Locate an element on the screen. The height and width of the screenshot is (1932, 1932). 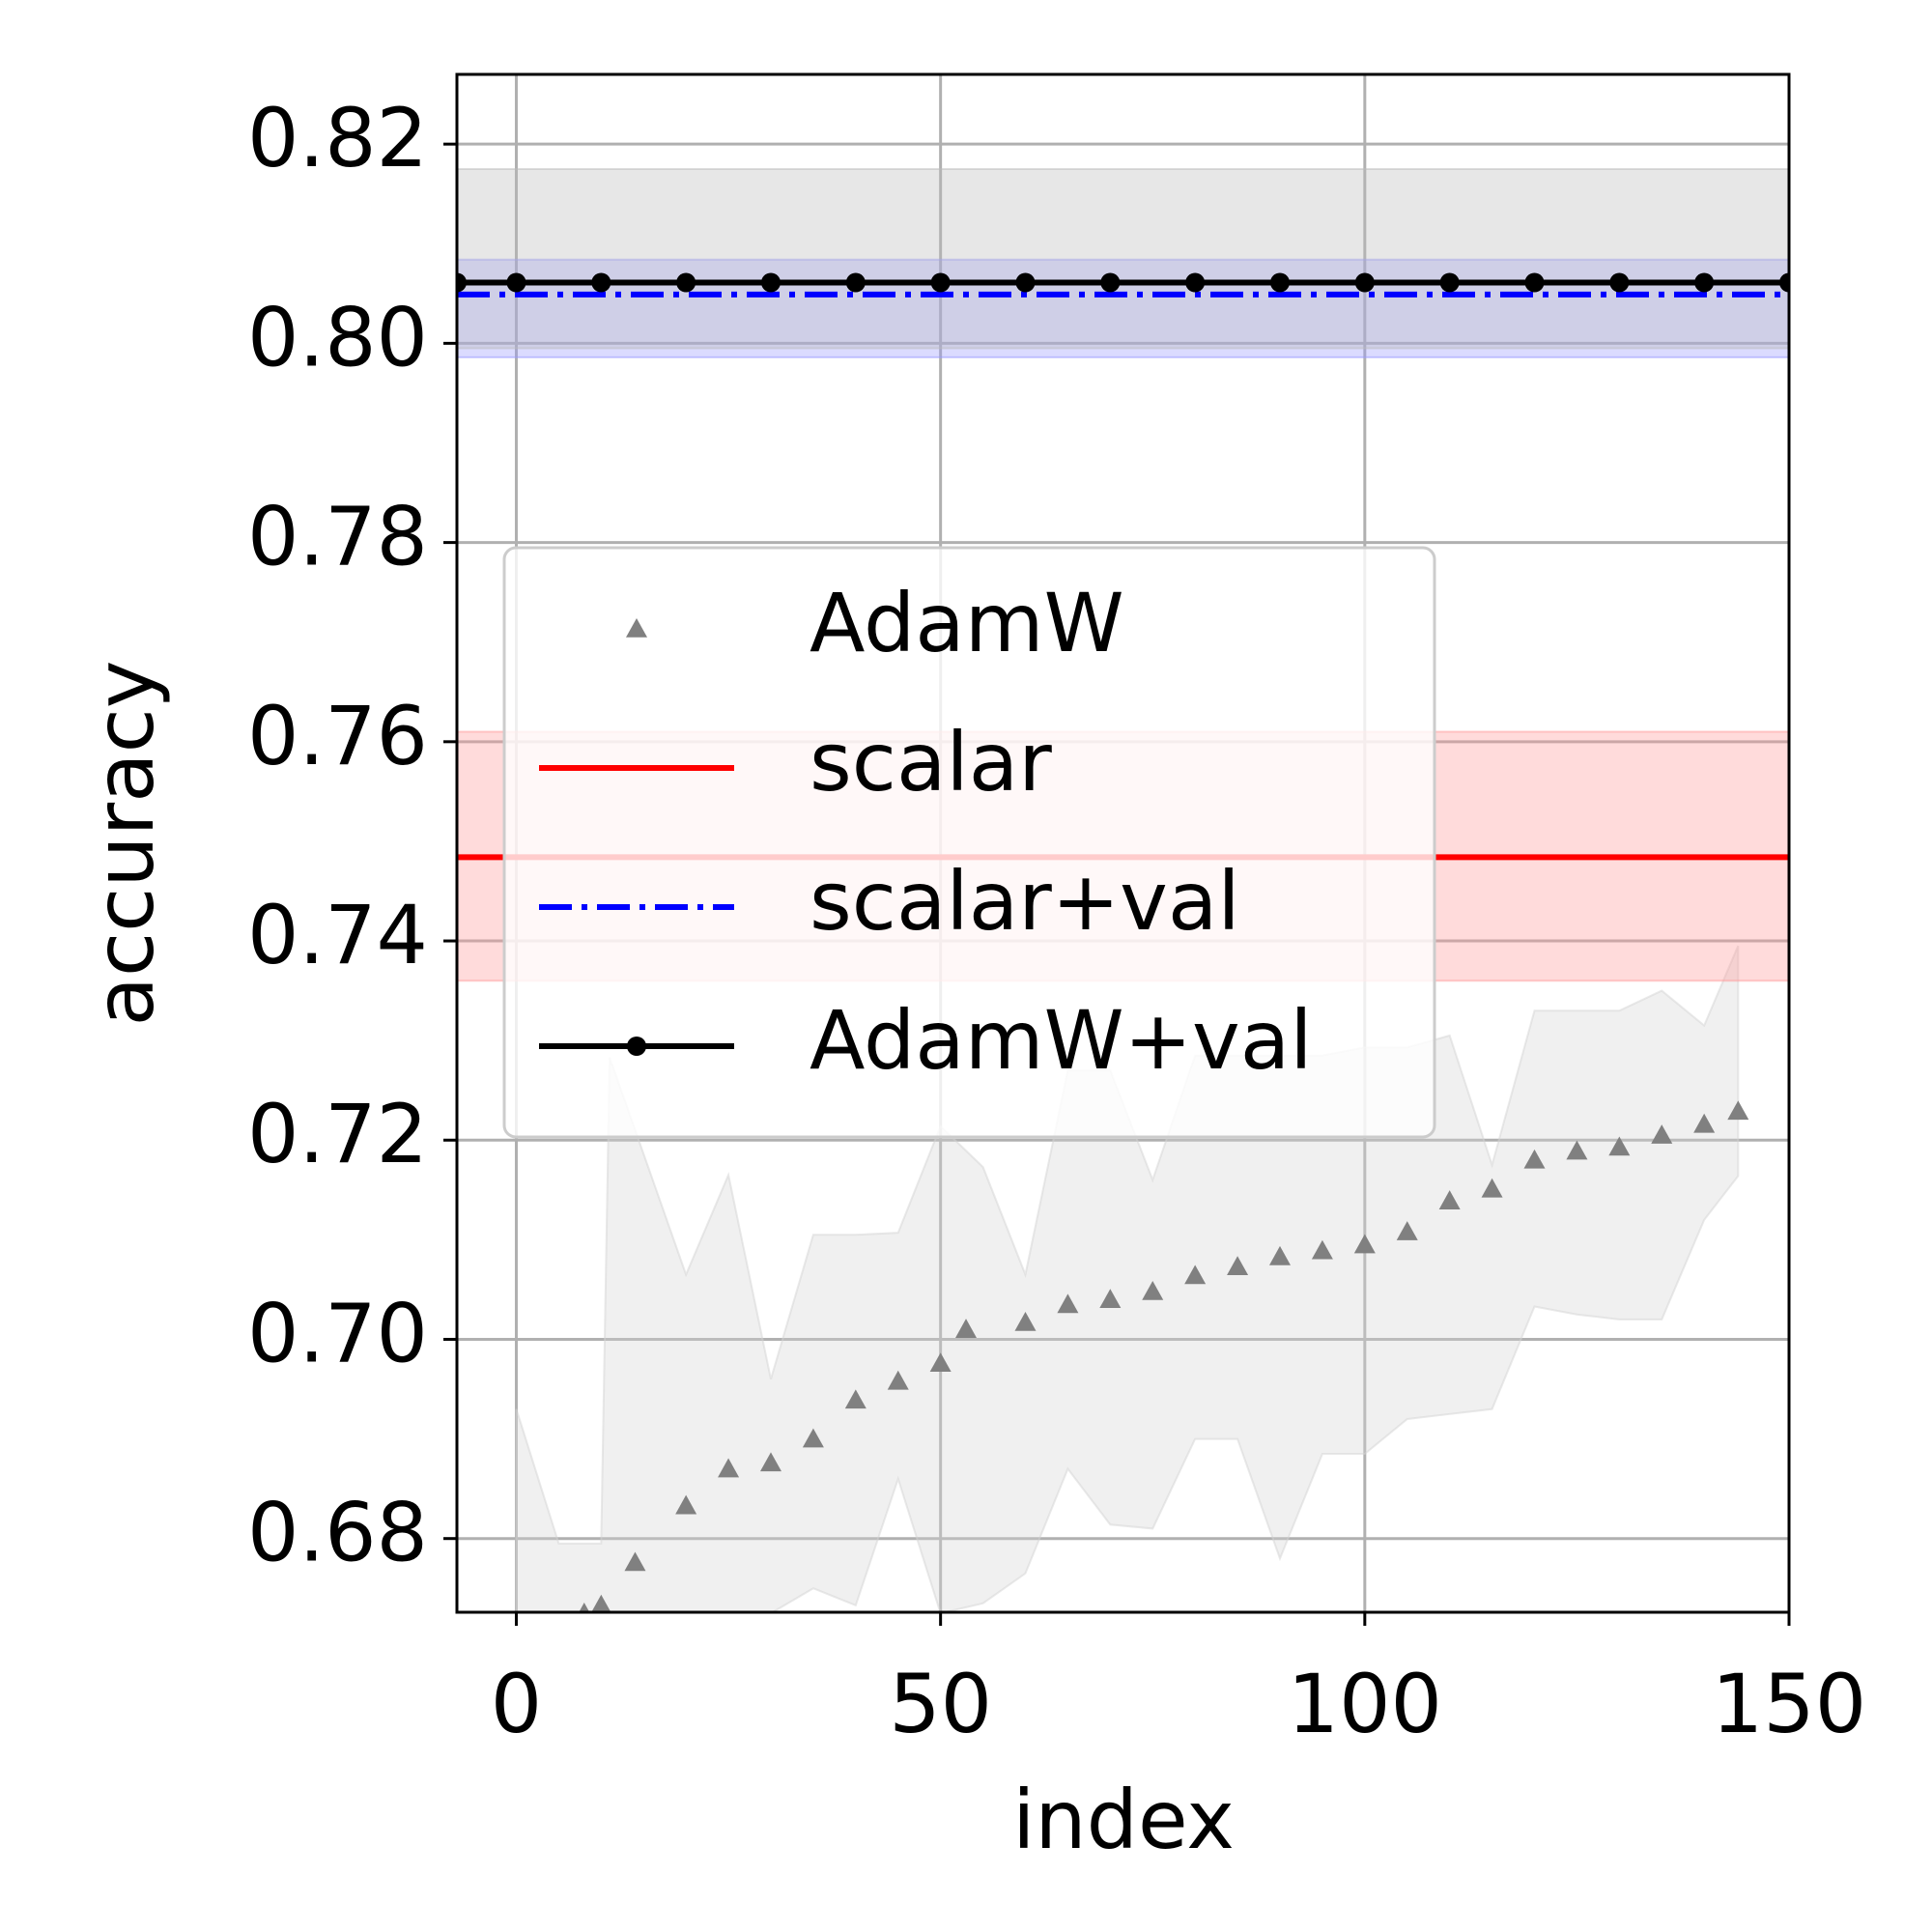
y-tick-label: 0.80 is located at coordinates (337, 337).